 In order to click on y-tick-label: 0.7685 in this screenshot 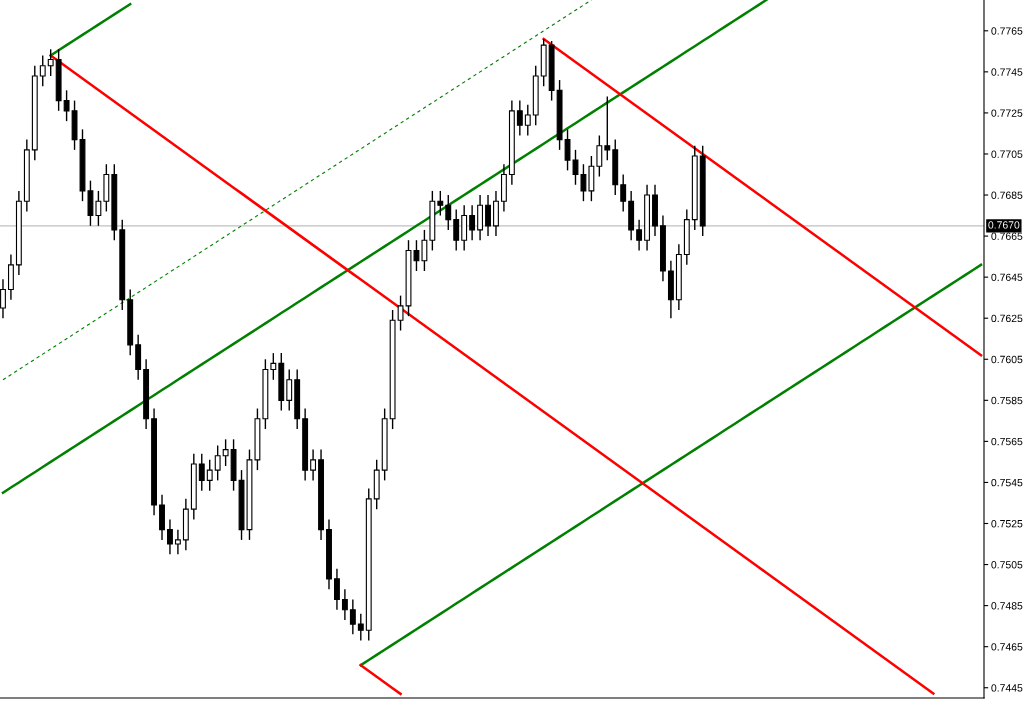, I will do `click(1007, 195)`.